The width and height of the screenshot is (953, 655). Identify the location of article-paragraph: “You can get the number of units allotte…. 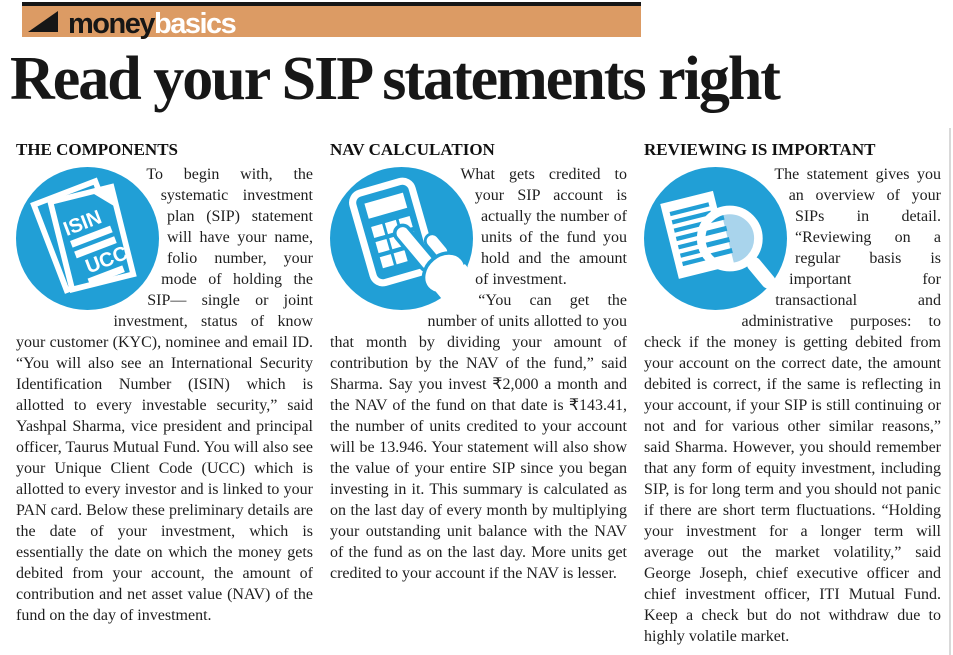
(478, 437).